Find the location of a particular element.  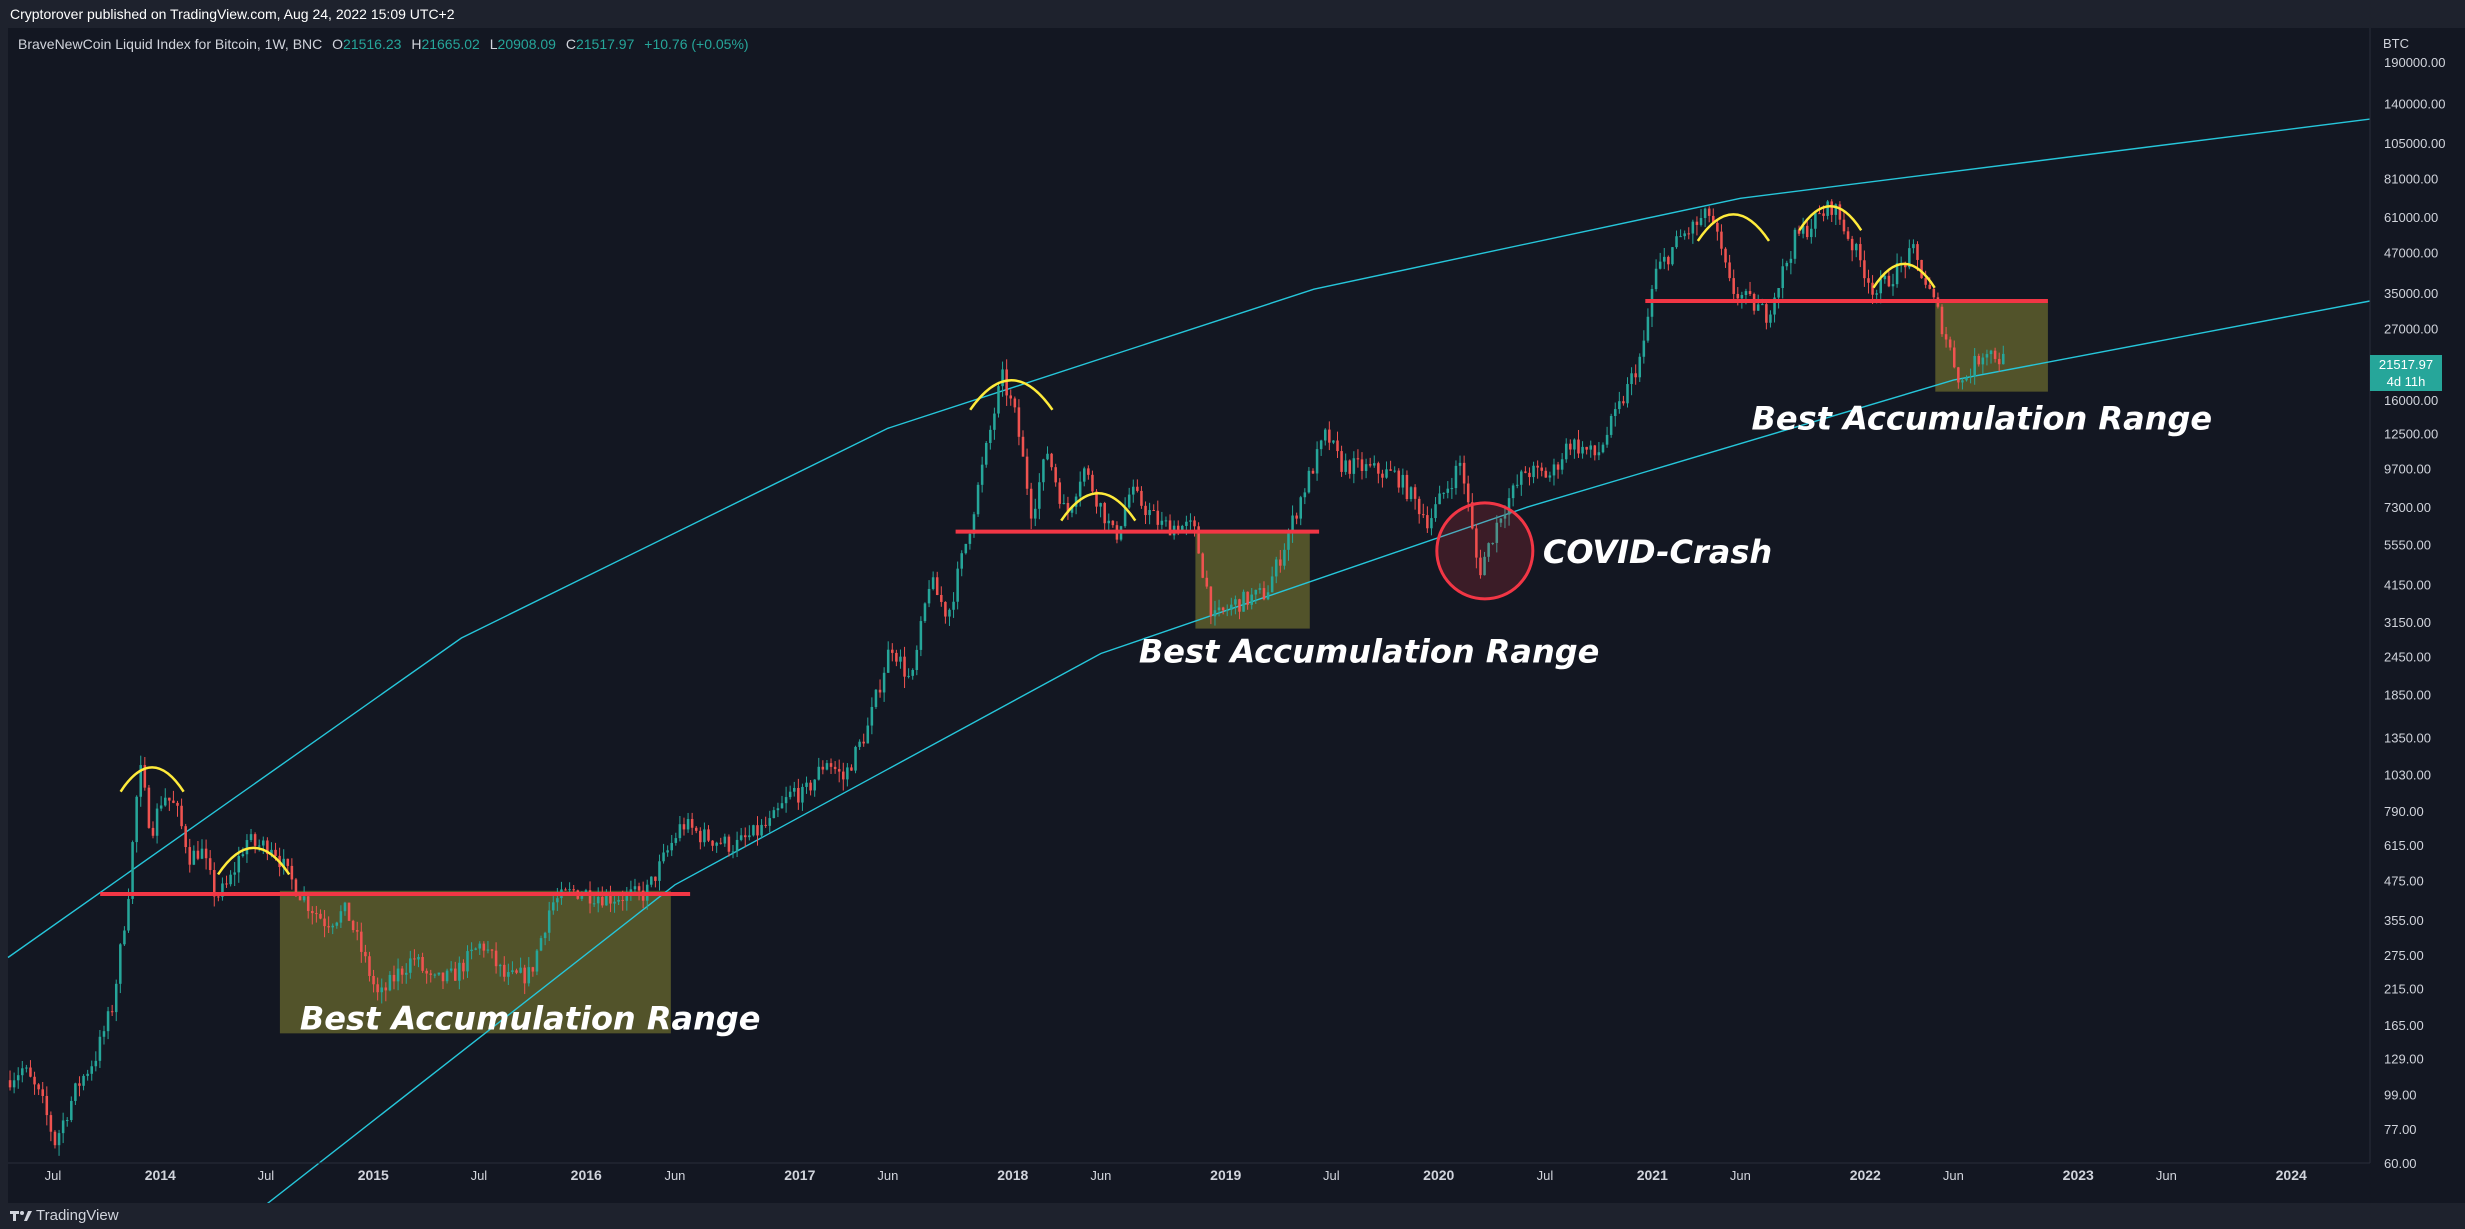

covid-callout: COVID-Crash is located at coordinates (1603, 551).